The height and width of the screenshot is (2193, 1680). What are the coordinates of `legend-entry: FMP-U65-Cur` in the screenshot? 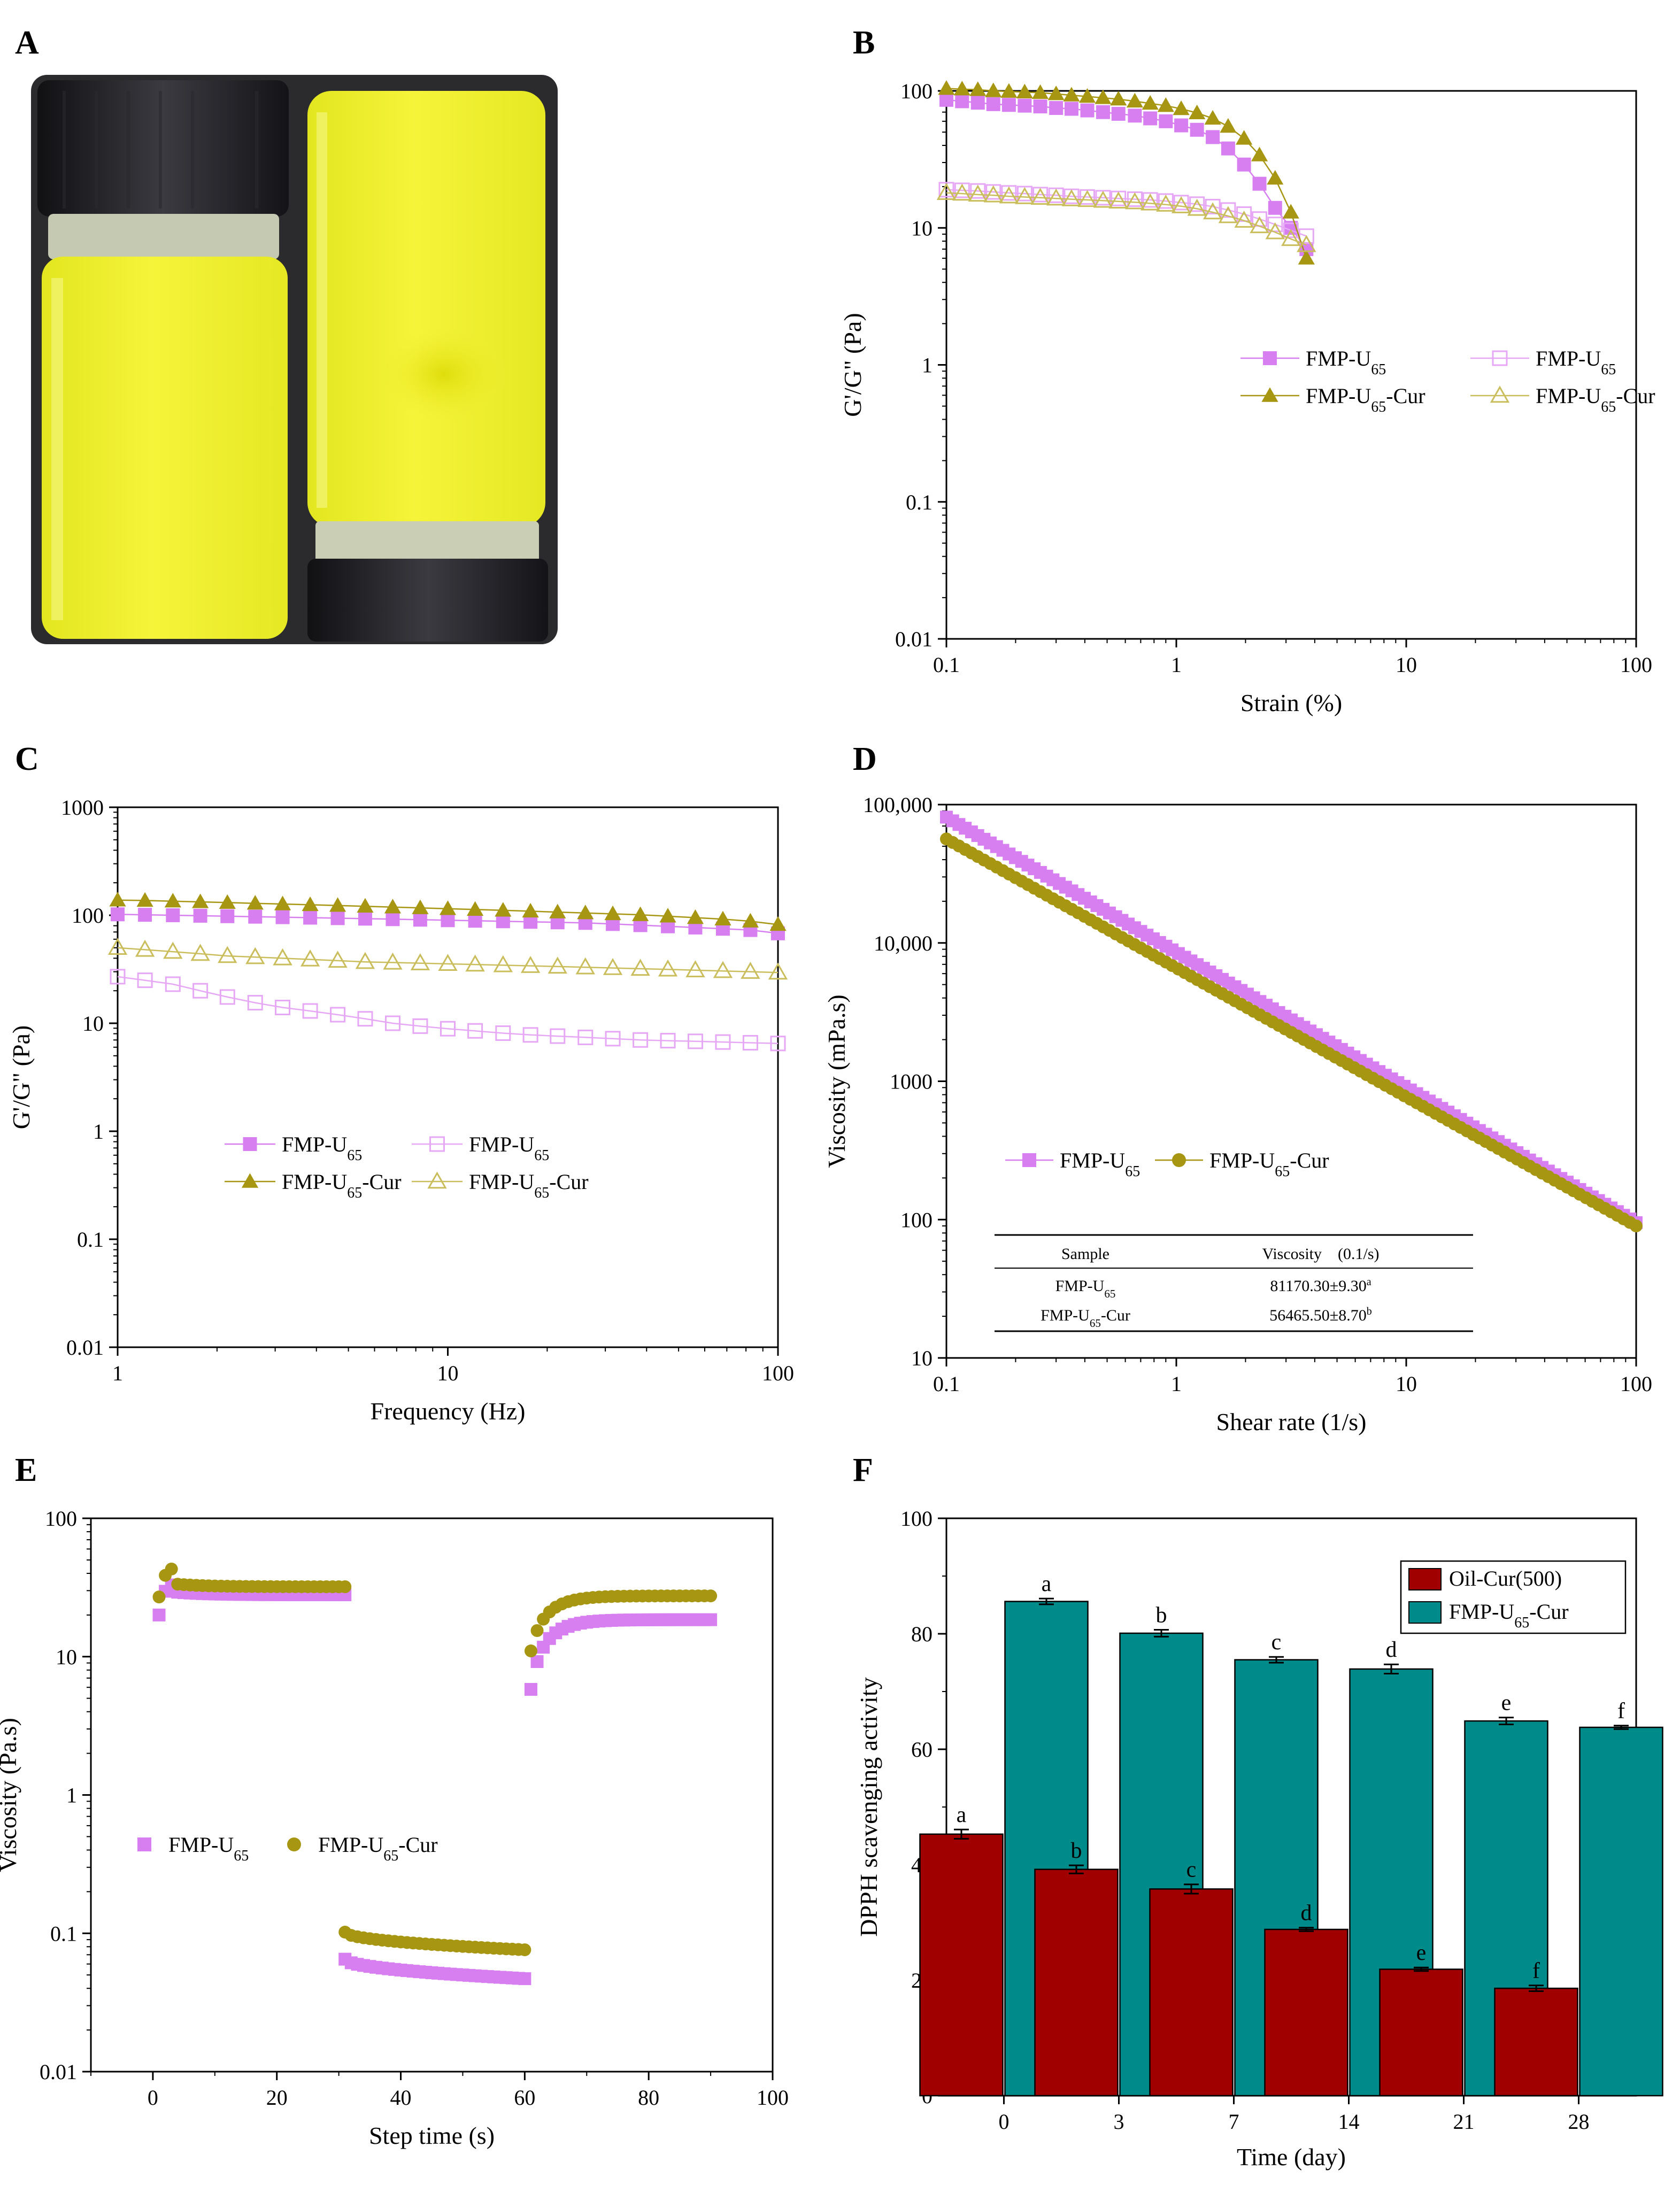 It's located at (1562, 400).